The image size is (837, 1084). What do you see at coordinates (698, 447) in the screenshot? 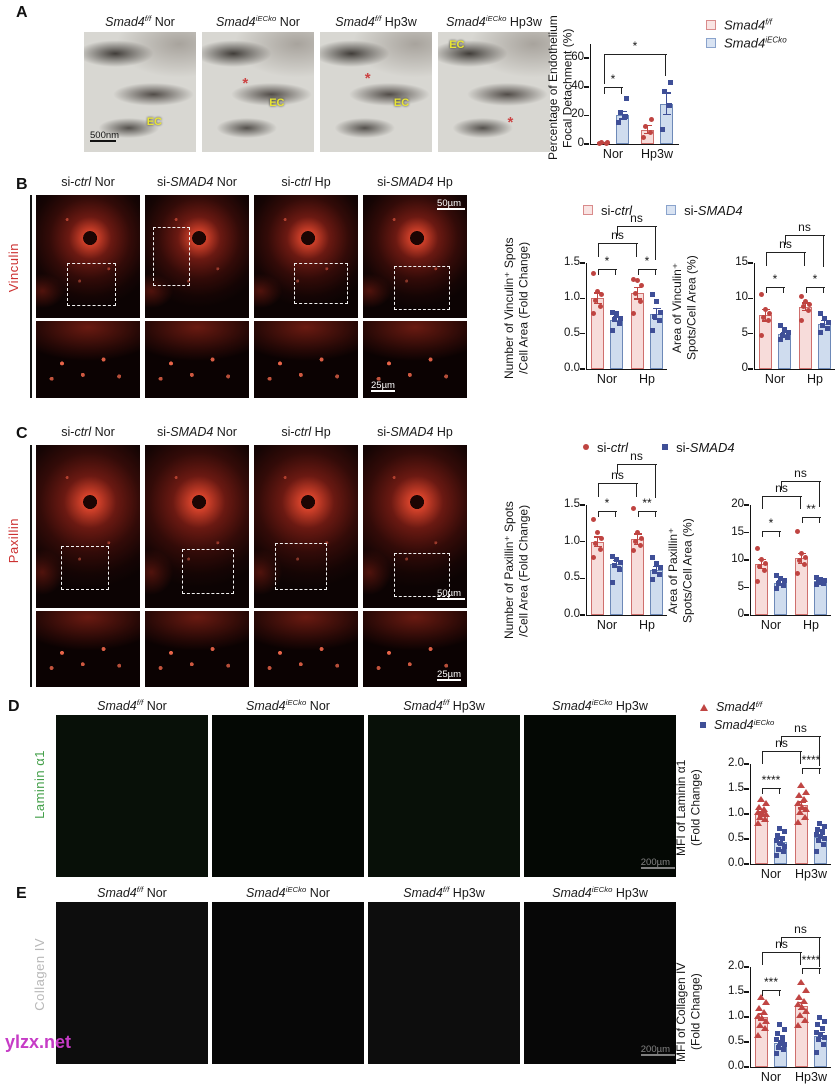
I see `legend-entry: si-SMAD4` at bounding box center [698, 447].